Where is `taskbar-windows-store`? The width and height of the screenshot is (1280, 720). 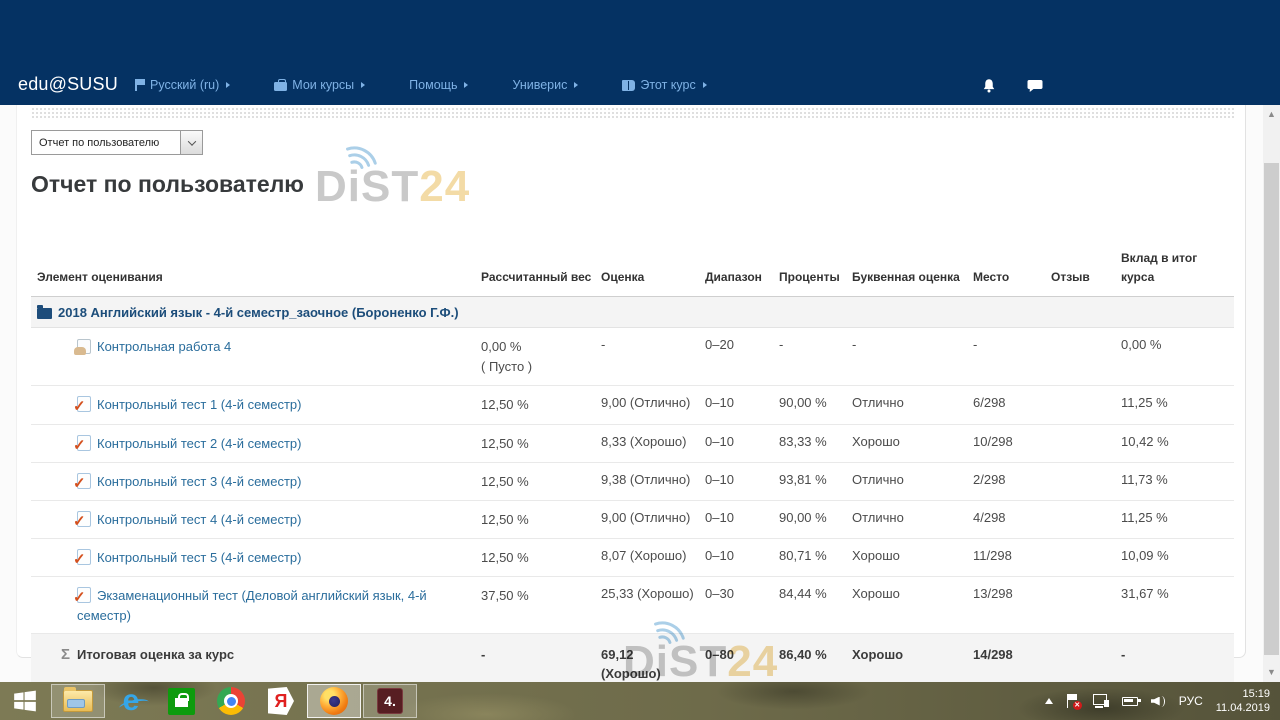 taskbar-windows-store is located at coordinates (181, 701).